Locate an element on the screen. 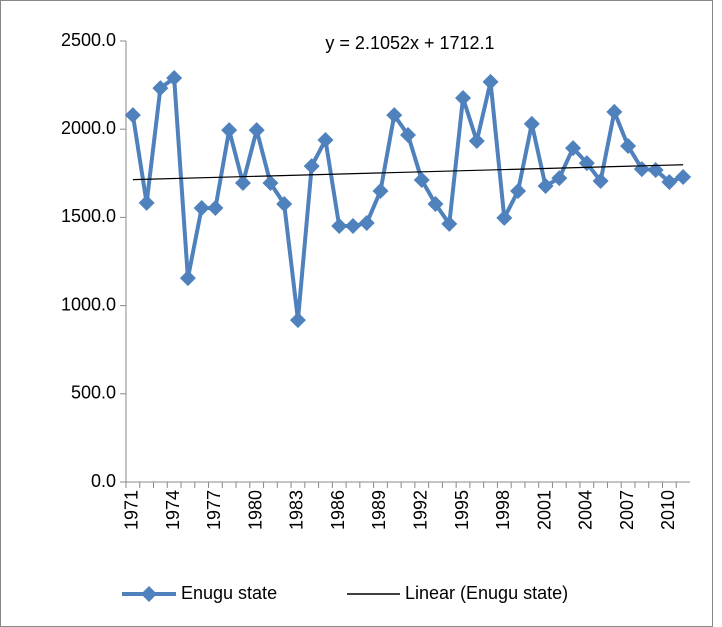 The width and height of the screenshot is (722, 627). trend-equation: y = 2.1052x + 1712.1 is located at coordinates (409, 43).